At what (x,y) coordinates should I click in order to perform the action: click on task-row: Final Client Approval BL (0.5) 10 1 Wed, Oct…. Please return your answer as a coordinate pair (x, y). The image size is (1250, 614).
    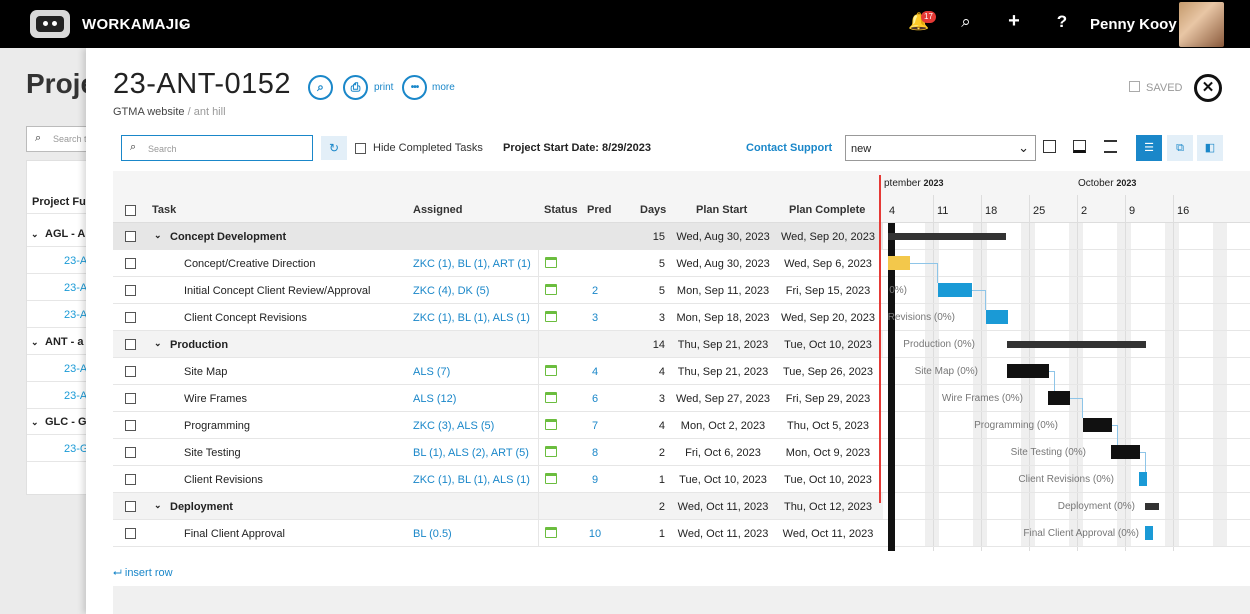
    Looking at the image, I should click on (498, 533).